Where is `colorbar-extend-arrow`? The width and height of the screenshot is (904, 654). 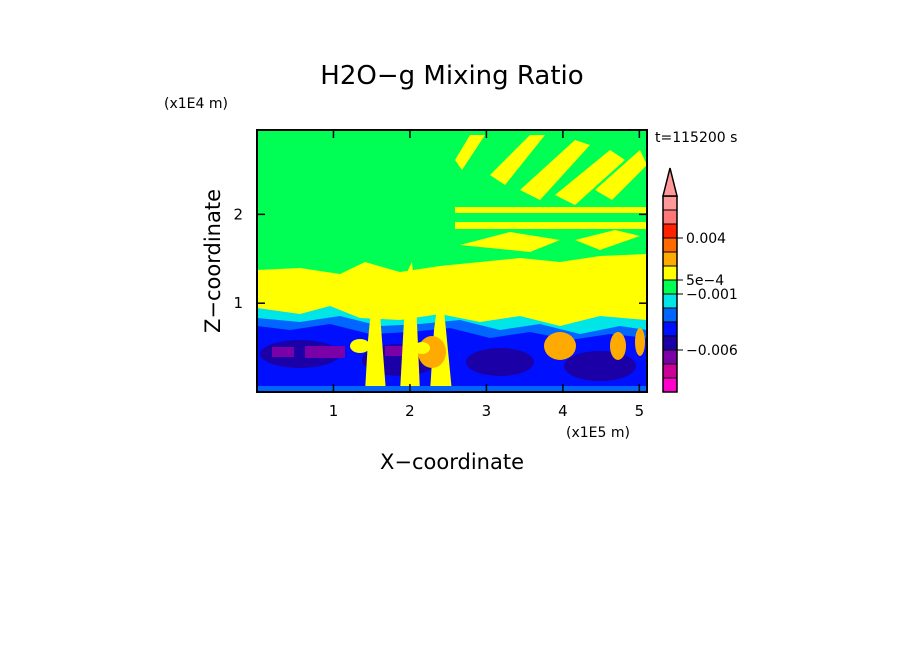 colorbar-extend-arrow is located at coordinates (670, 182).